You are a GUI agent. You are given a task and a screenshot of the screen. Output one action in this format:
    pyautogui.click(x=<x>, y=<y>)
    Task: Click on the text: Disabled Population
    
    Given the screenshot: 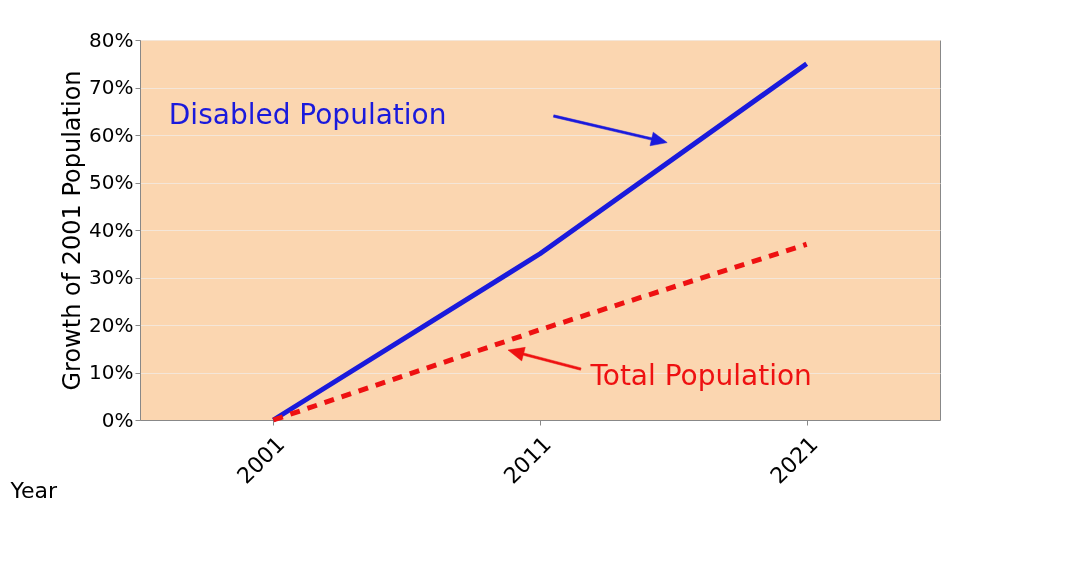 What is the action you would take?
    pyautogui.click(x=307, y=114)
    